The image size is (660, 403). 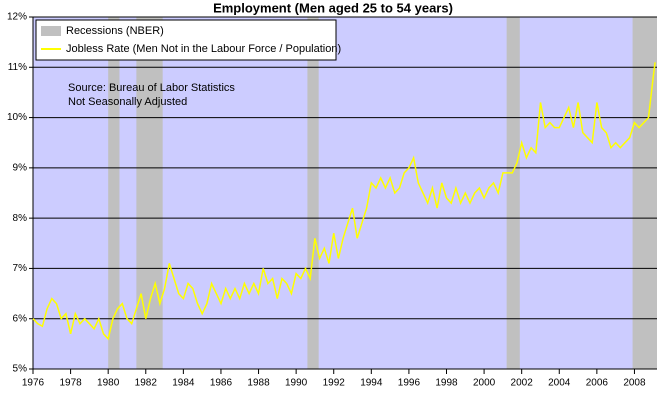 I want to click on legend-label: Recessions (NBER), so click(x=115, y=31).